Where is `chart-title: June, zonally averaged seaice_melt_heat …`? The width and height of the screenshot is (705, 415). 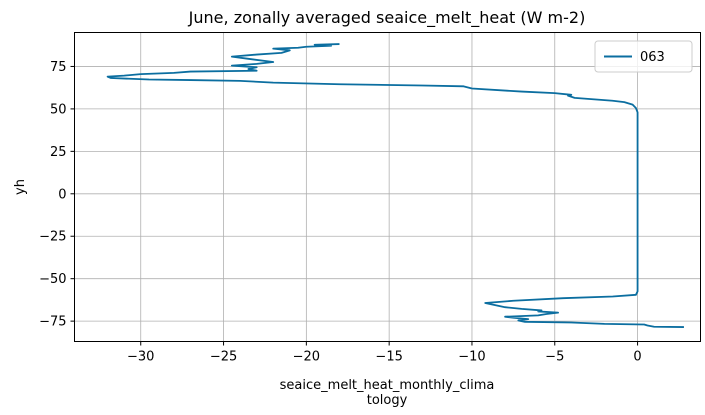
chart-title: June, zonally averaged seaice_melt_heat … is located at coordinates (387, 18).